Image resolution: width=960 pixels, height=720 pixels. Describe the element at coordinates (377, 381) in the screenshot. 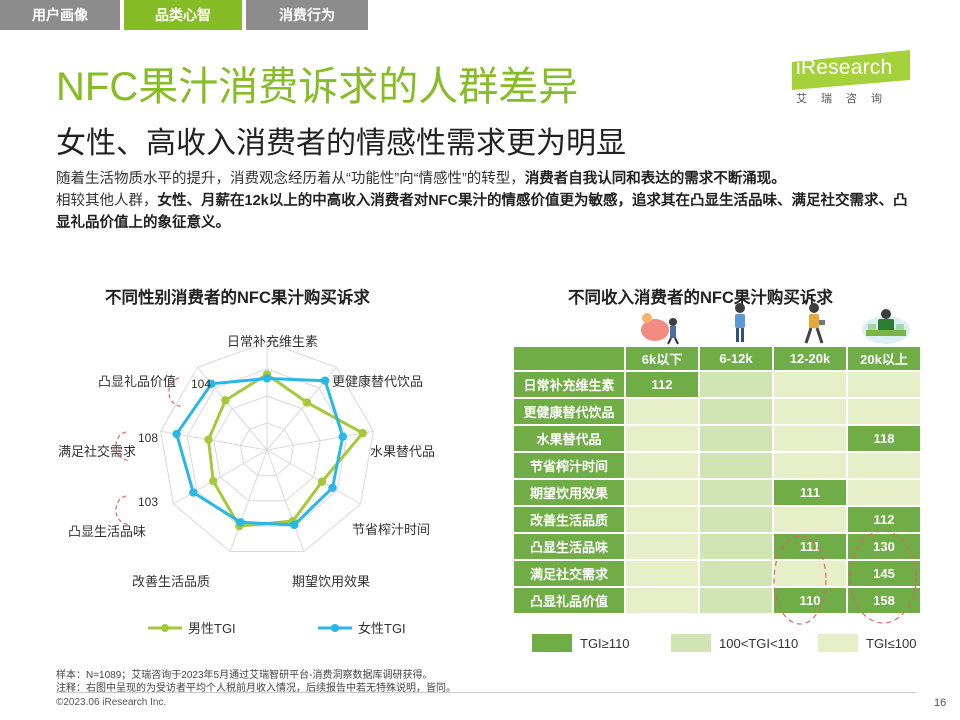

I see `radar-axis-label: 更健康替代饮品` at that location.